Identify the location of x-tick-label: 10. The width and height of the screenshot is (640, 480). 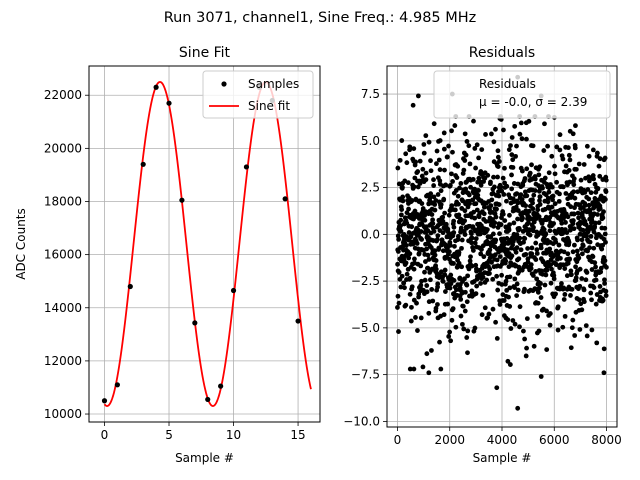
(233, 435).